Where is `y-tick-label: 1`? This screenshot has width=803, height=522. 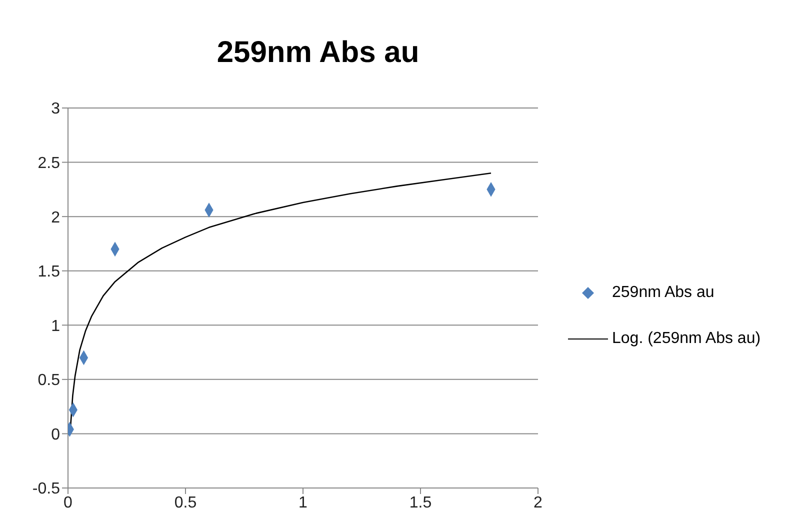
y-tick-label: 1 is located at coordinates (55, 326).